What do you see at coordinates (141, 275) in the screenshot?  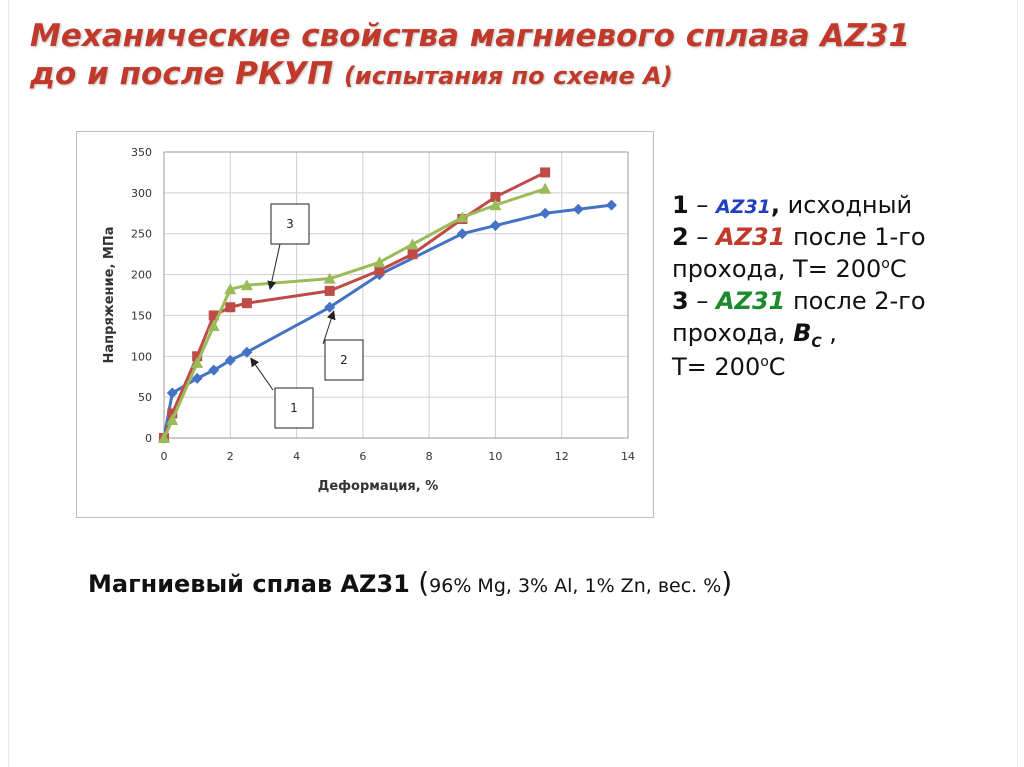 I see `y-tick-label: 200` at bounding box center [141, 275].